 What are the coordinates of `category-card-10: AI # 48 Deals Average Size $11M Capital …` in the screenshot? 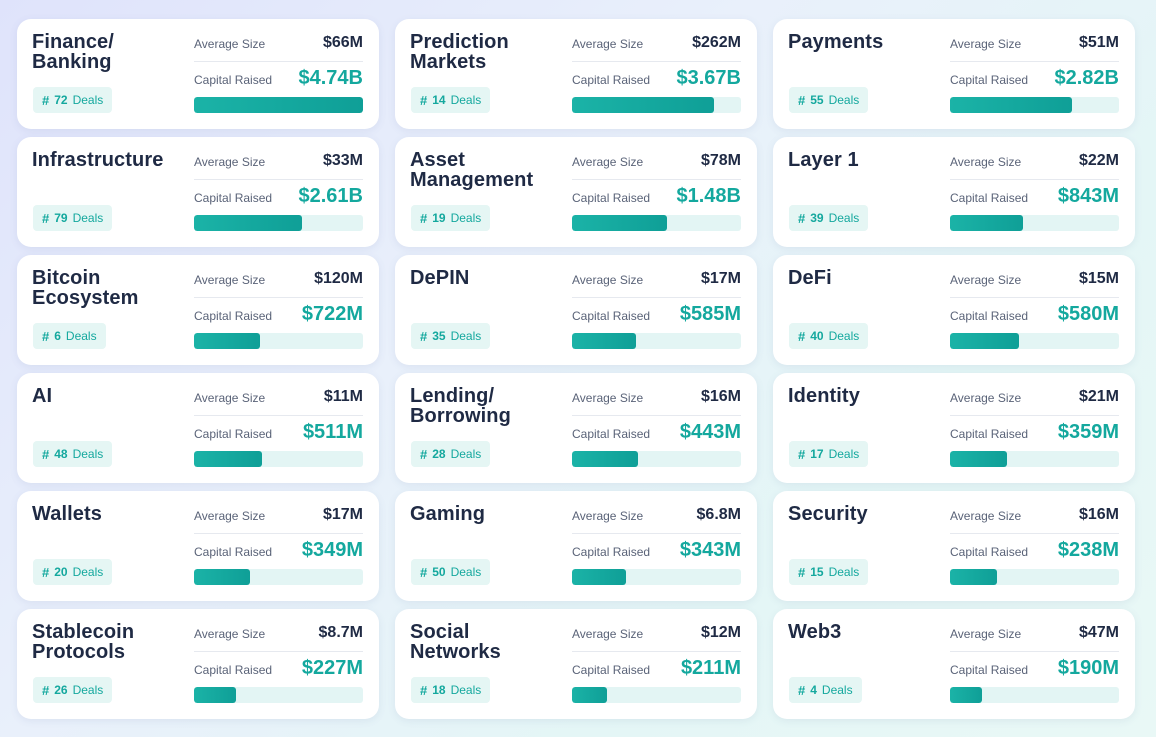 It's located at (198, 428).